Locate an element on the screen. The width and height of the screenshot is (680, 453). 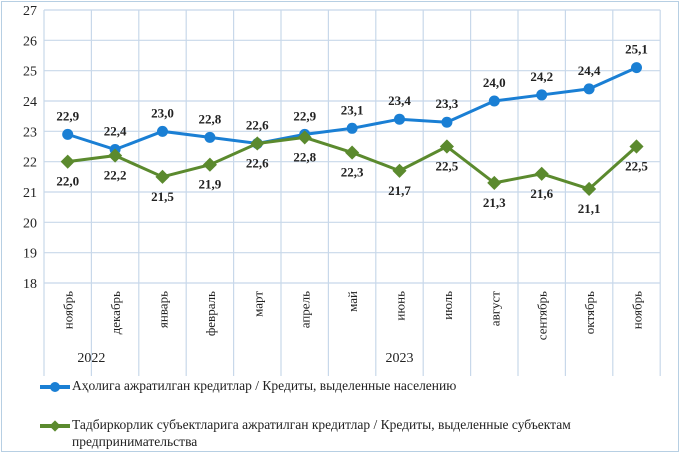
data-label: 22,2 is located at coordinates (115, 175).